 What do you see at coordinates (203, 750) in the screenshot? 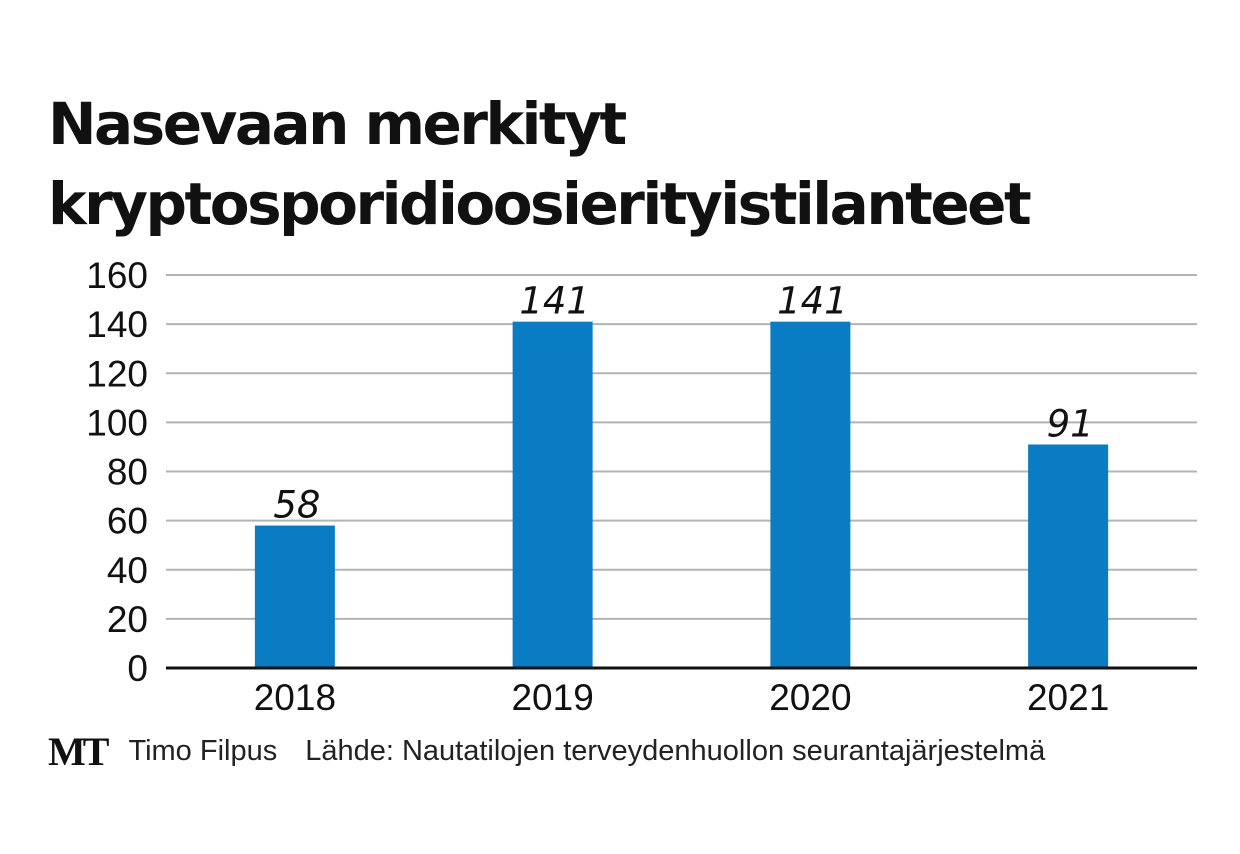
I see `author-credit: Timo Filpus` at bounding box center [203, 750].